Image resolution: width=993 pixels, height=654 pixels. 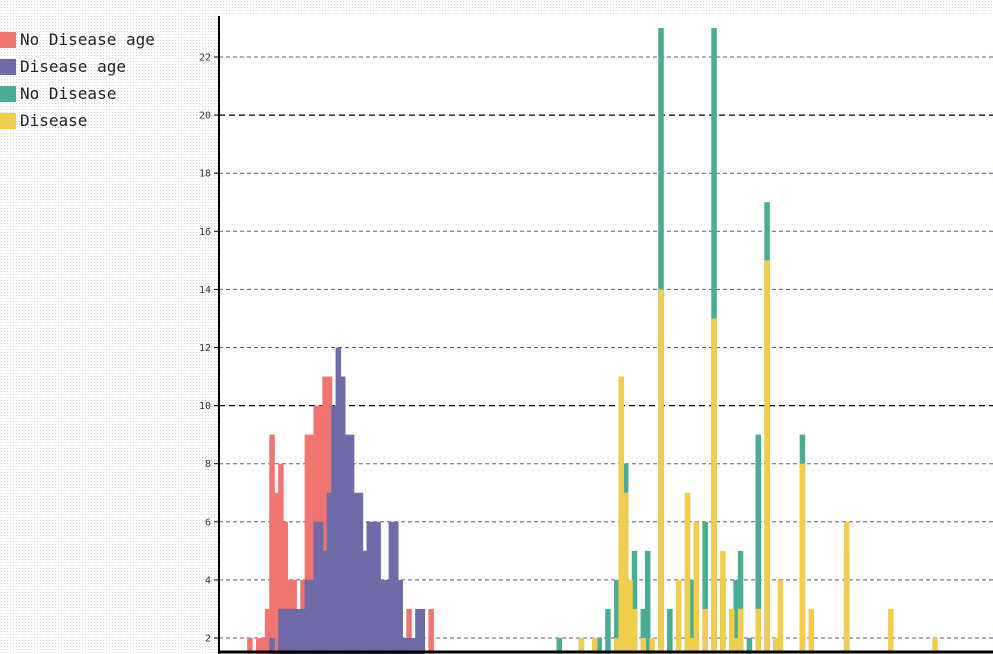 I want to click on y-tick-label: 18, so click(x=205, y=174).